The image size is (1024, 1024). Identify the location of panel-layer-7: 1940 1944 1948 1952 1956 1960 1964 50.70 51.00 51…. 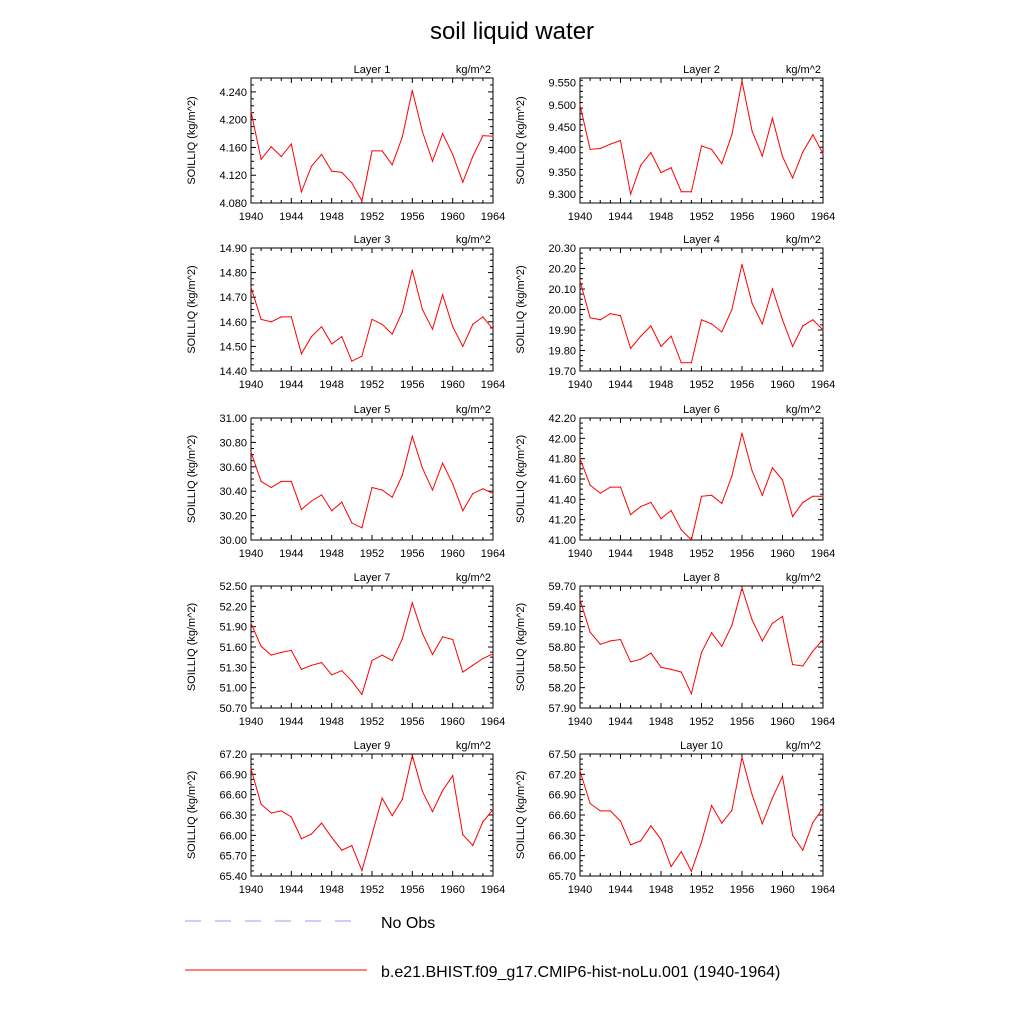
(345, 650).